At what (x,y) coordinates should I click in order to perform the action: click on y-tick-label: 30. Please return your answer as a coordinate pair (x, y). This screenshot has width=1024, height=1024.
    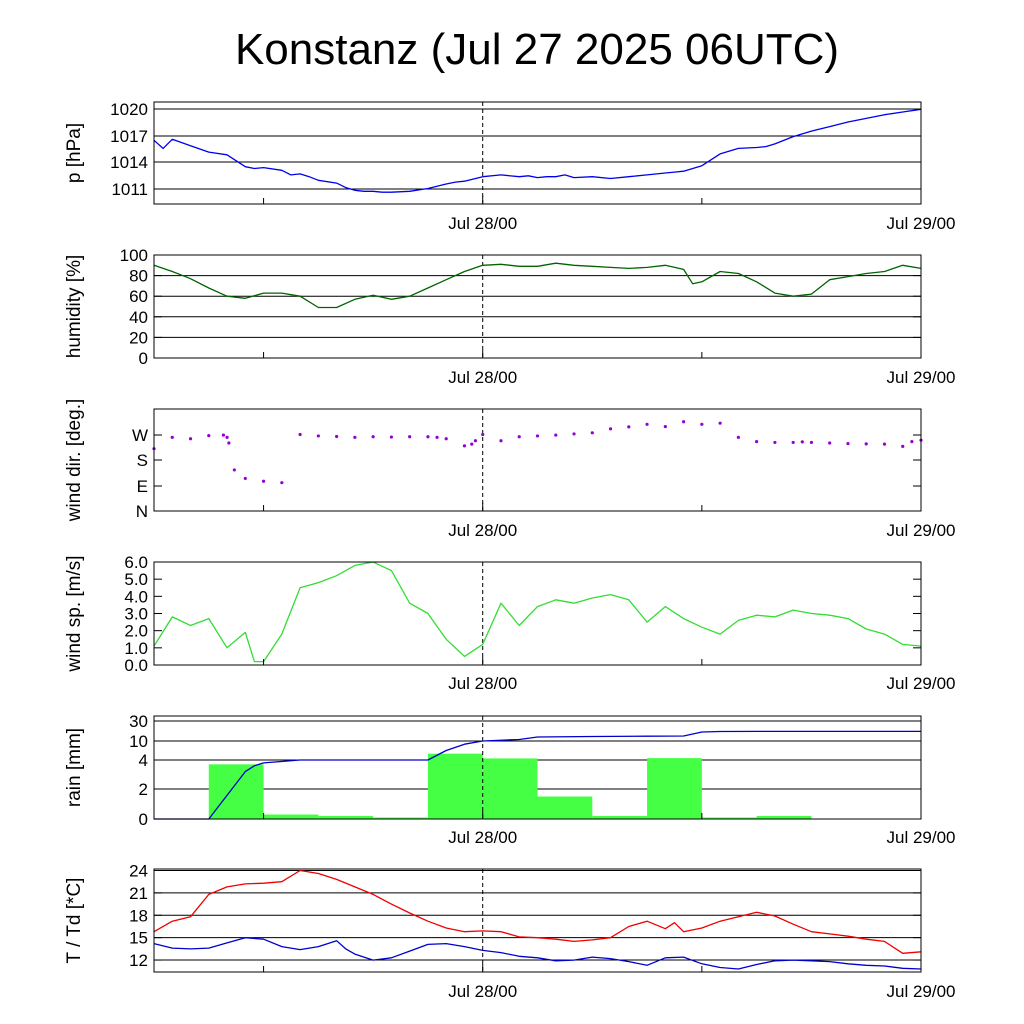
    Looking at the image, I should click on (138, 721).